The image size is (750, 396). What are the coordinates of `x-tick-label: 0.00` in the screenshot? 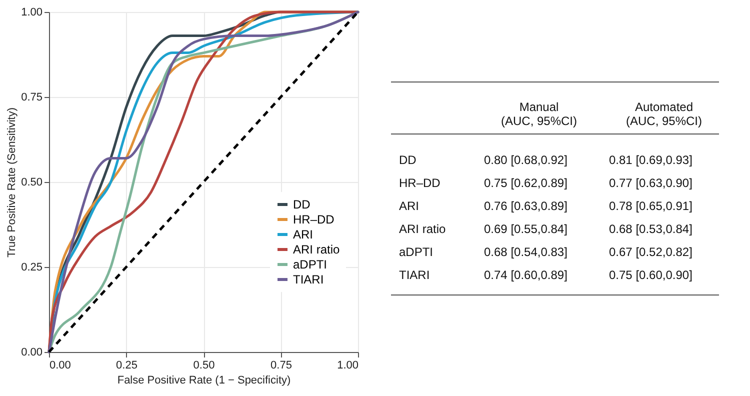 It's located at (60, 366).